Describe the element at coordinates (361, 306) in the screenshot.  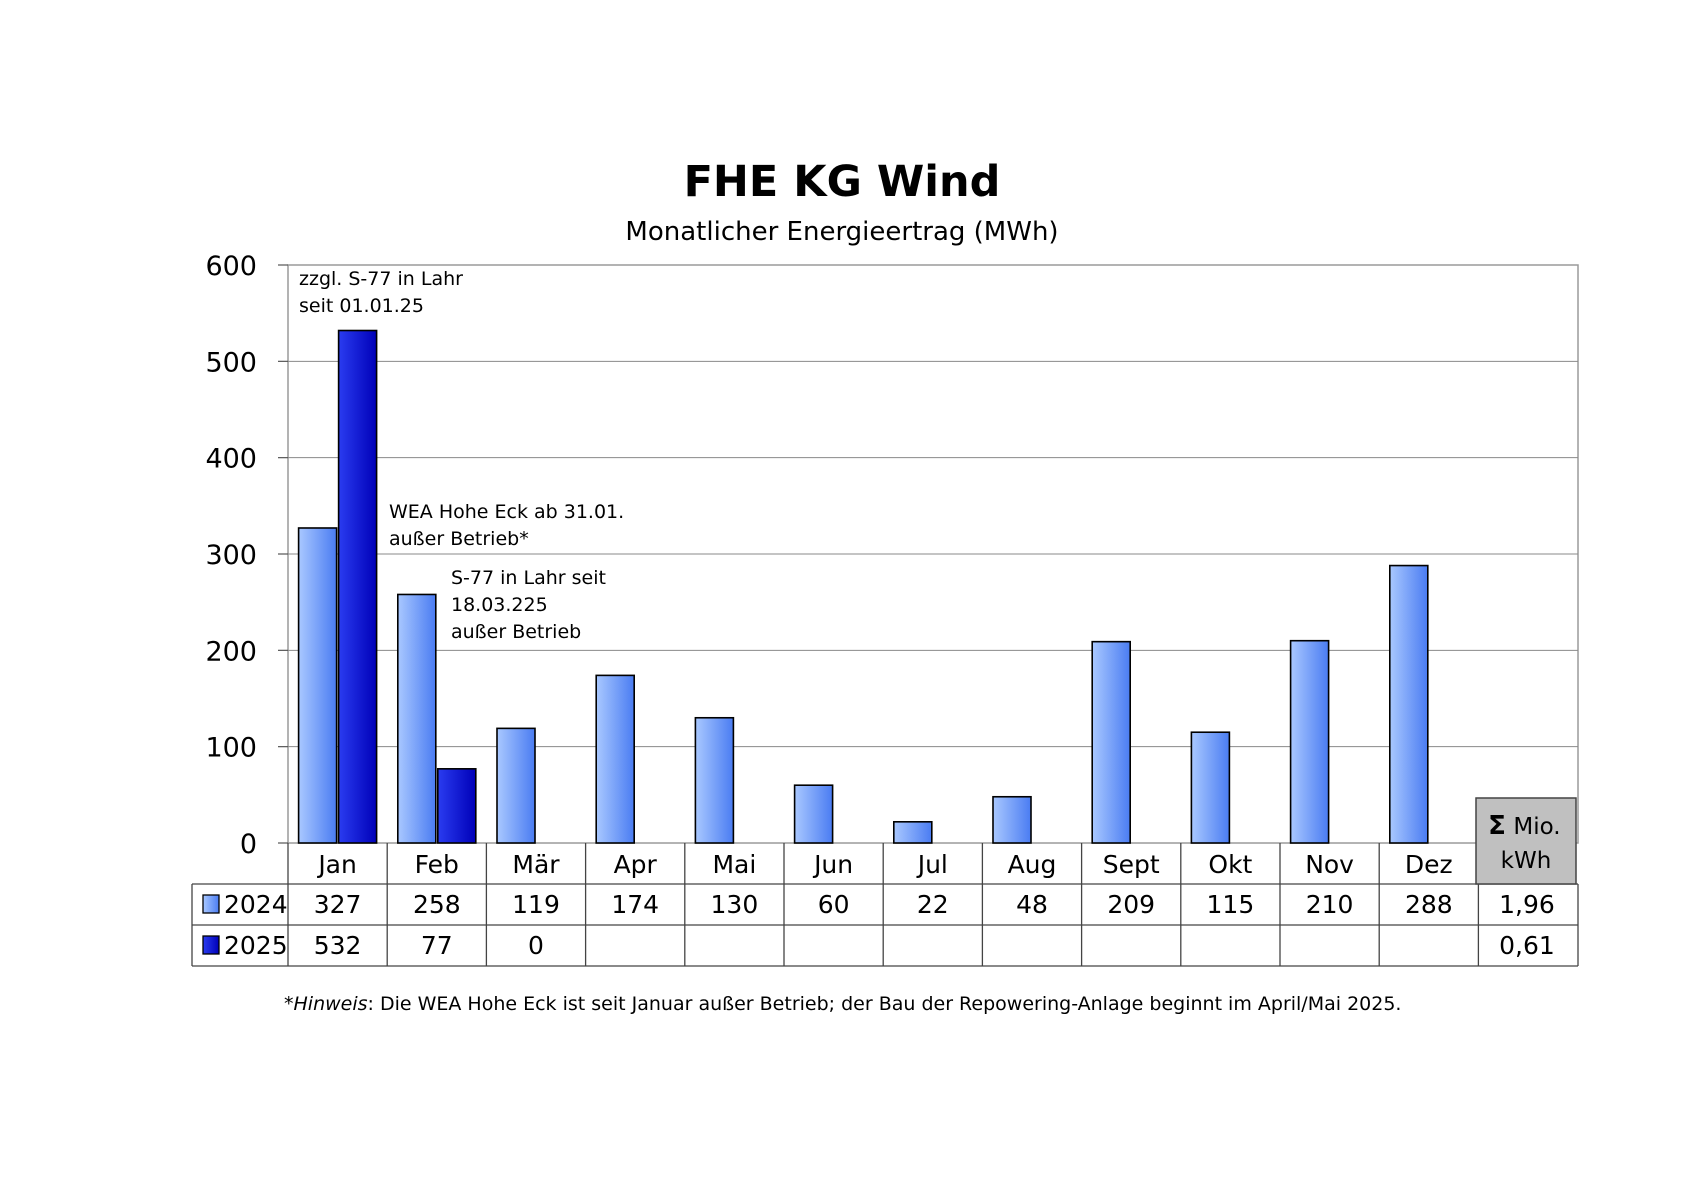
I see `annotation-line: seit 01.01.25` at that location.